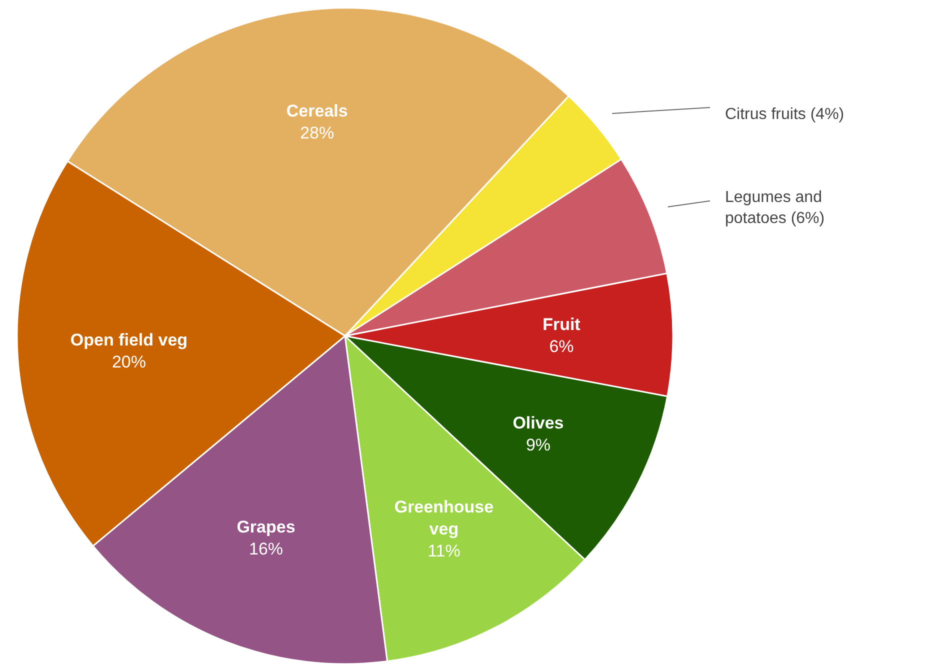  What do you see at coordinates (561, 324) in the screenshot?
I see `slice-label: Fruit` at bounding box center [561, 324].